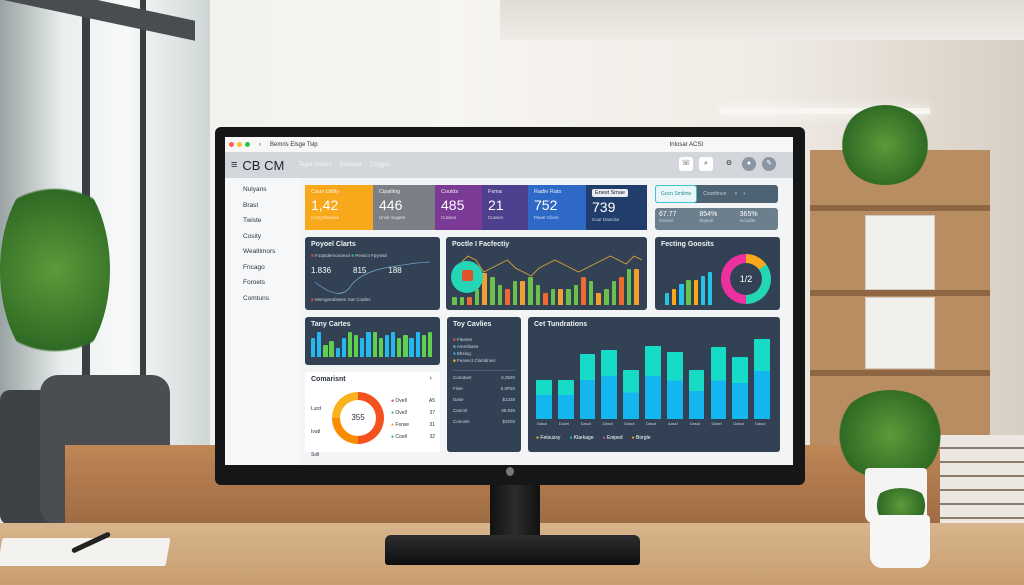  What do you see at coordinates (505, 207) in the screenshot?
I see `kpi-card: Fsma 21 Cusses` at bounding box center [505, 207].